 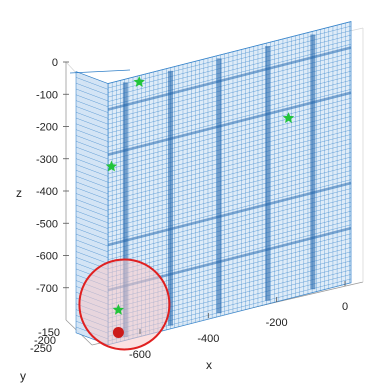 What do you see at coordinates (47, 95) in the screenshot?
I see `z-tick-label: -100` at bounding box center [47, 95].